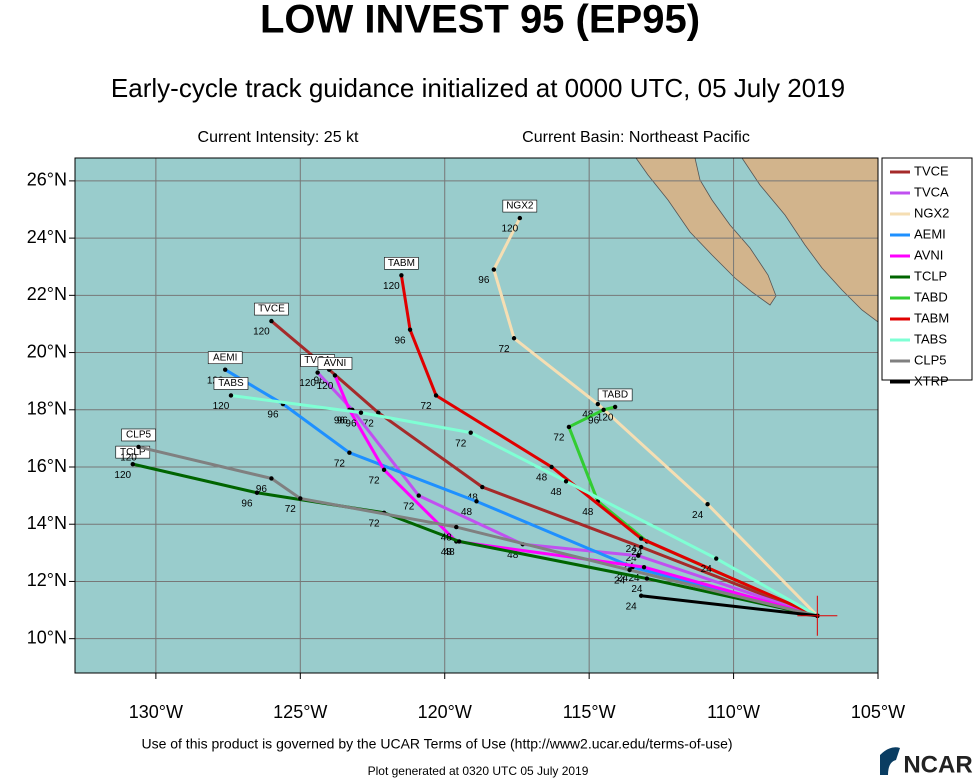 Image resolution: width=975 pixels, height=780 pixels. Describe the element at coordinates (937, 764) in the screenshot. I see `logo: NCAR` at that location.